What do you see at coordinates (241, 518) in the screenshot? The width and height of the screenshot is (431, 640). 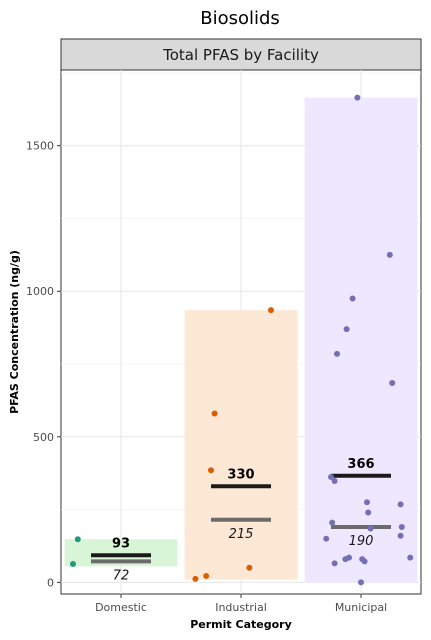 I see `summary-lines` at bounding box center [241, 518].